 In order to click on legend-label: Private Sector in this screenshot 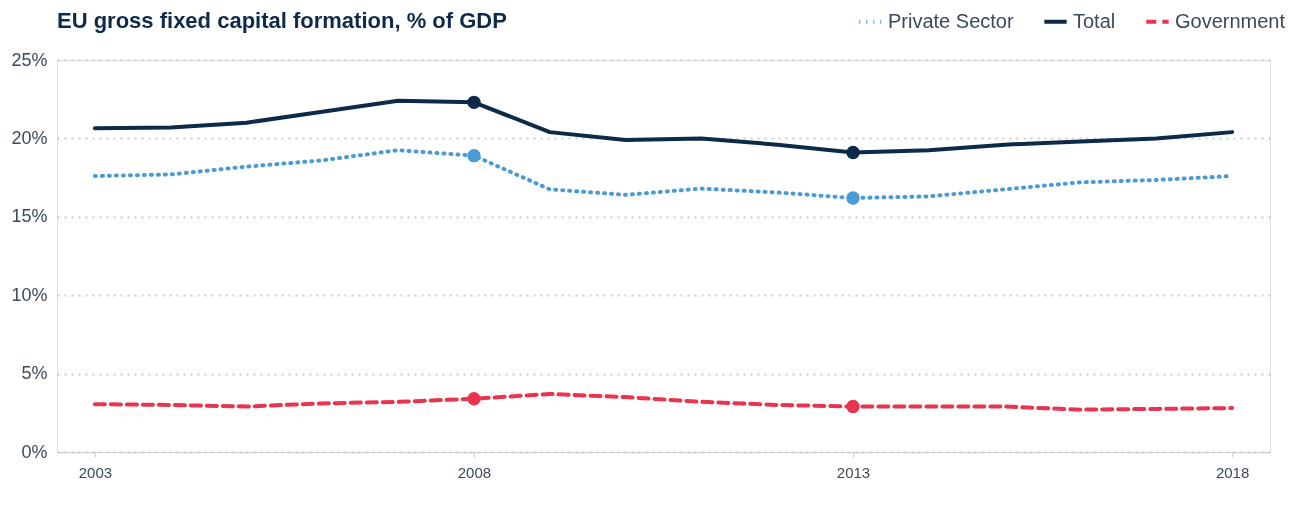, I will do `click(951, 20)`.